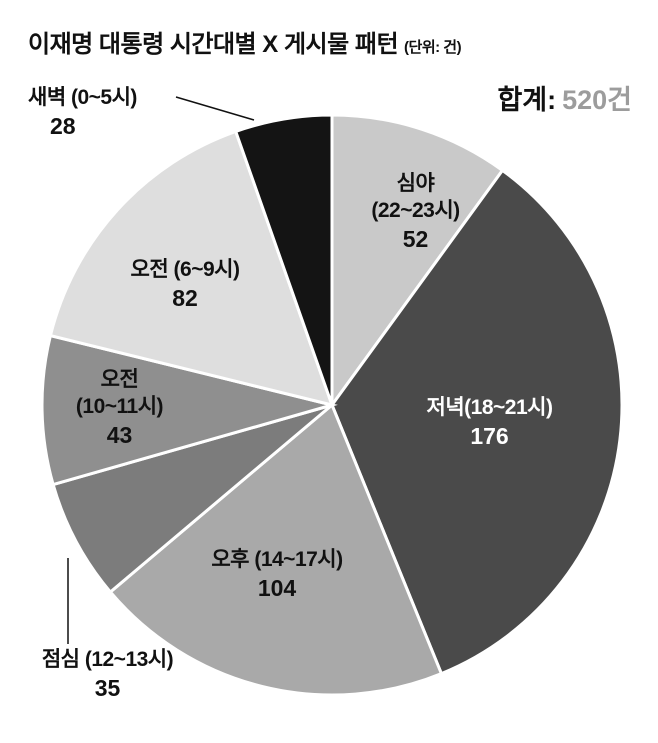  I want to click on total-badge: 합계: 520건, so click(564, 97).